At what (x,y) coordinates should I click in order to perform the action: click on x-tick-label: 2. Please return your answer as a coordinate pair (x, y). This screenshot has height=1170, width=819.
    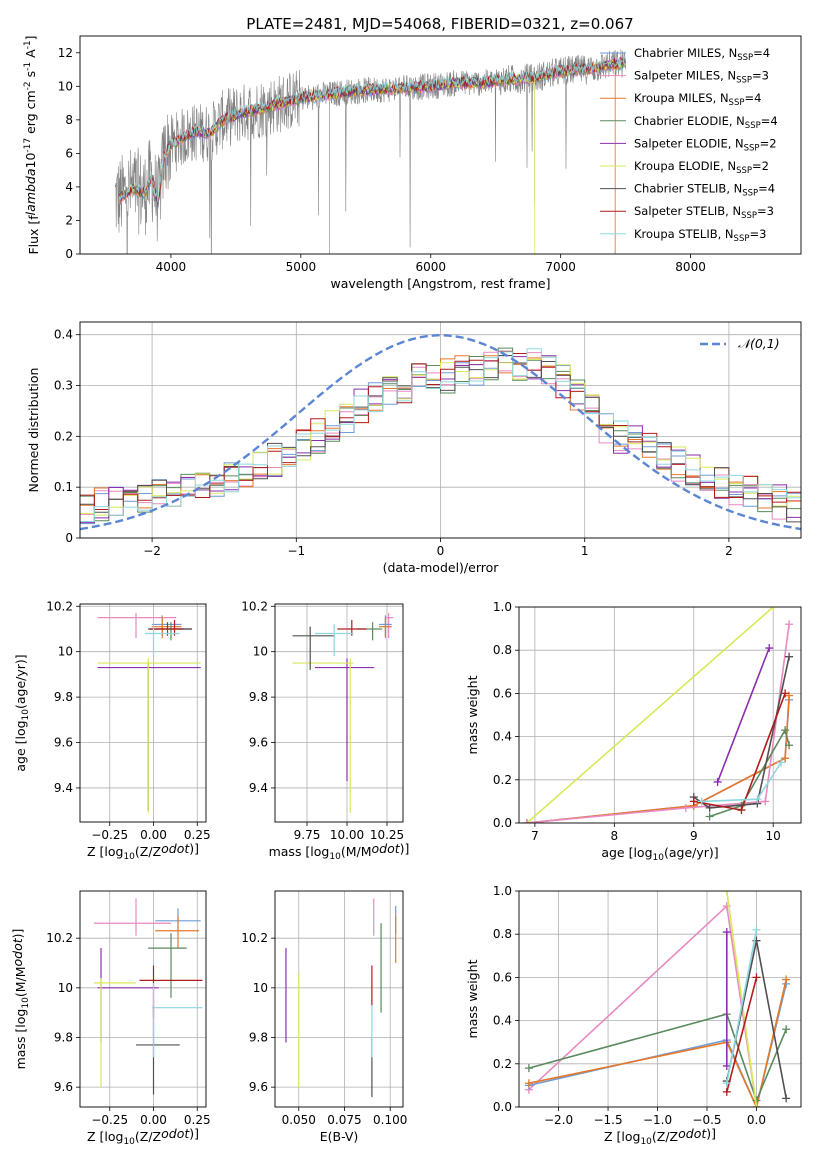
    Looking at the image, I should click on (729, 551).